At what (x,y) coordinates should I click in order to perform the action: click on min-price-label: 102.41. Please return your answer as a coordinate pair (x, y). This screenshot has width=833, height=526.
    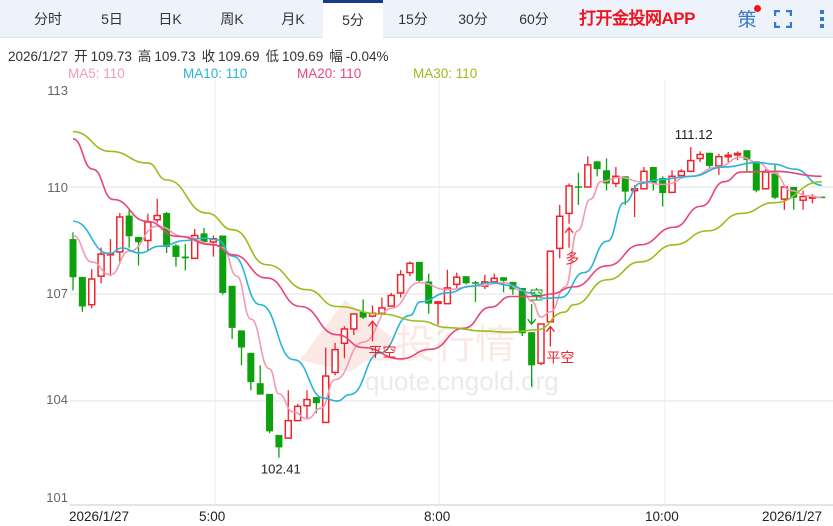
    Looking at the image, I should click on (281, 469).